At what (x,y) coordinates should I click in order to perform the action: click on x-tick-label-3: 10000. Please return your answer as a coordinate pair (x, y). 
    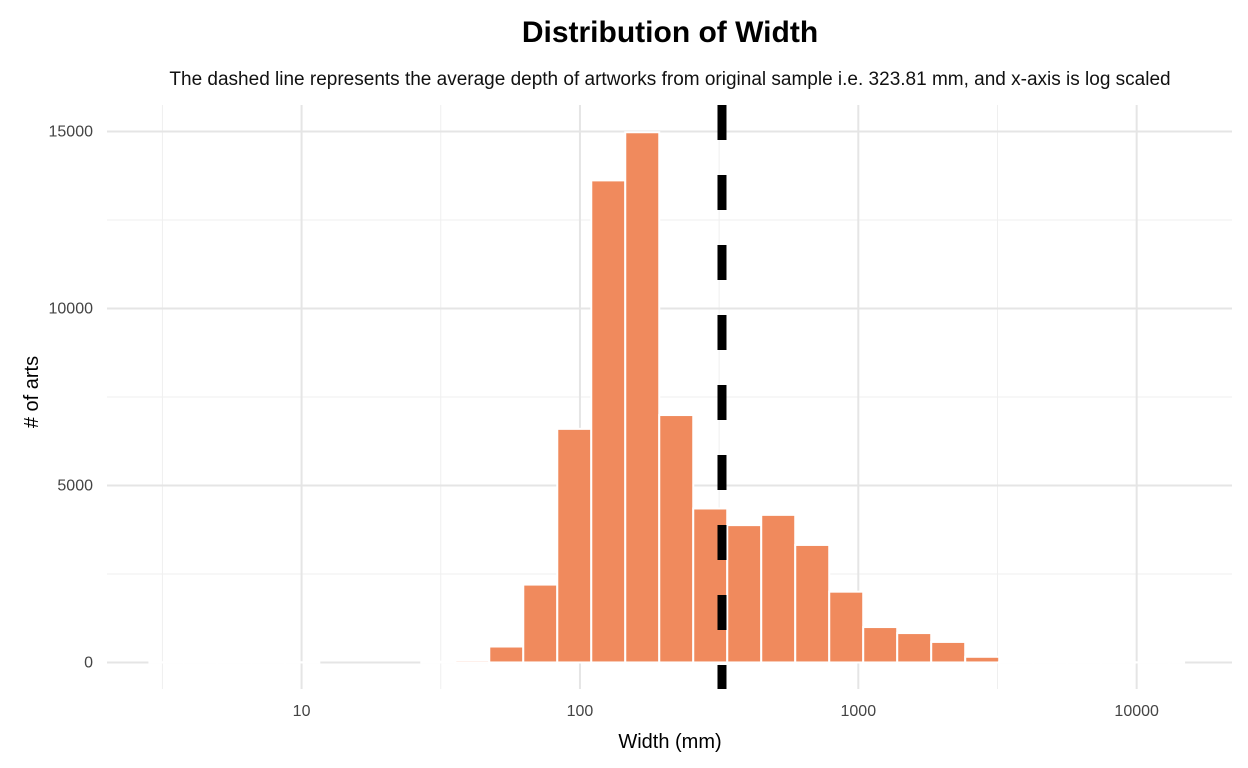
    Looking at the image, I should click on (1136, 711).